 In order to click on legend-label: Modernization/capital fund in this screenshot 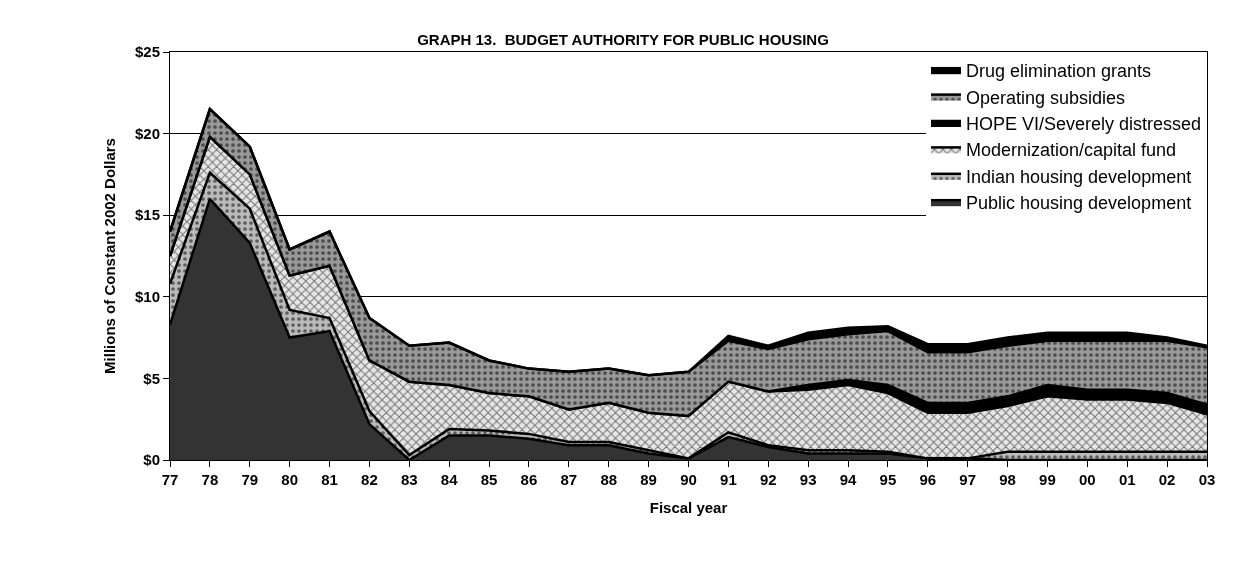, I will do `click(1071, 150)`.